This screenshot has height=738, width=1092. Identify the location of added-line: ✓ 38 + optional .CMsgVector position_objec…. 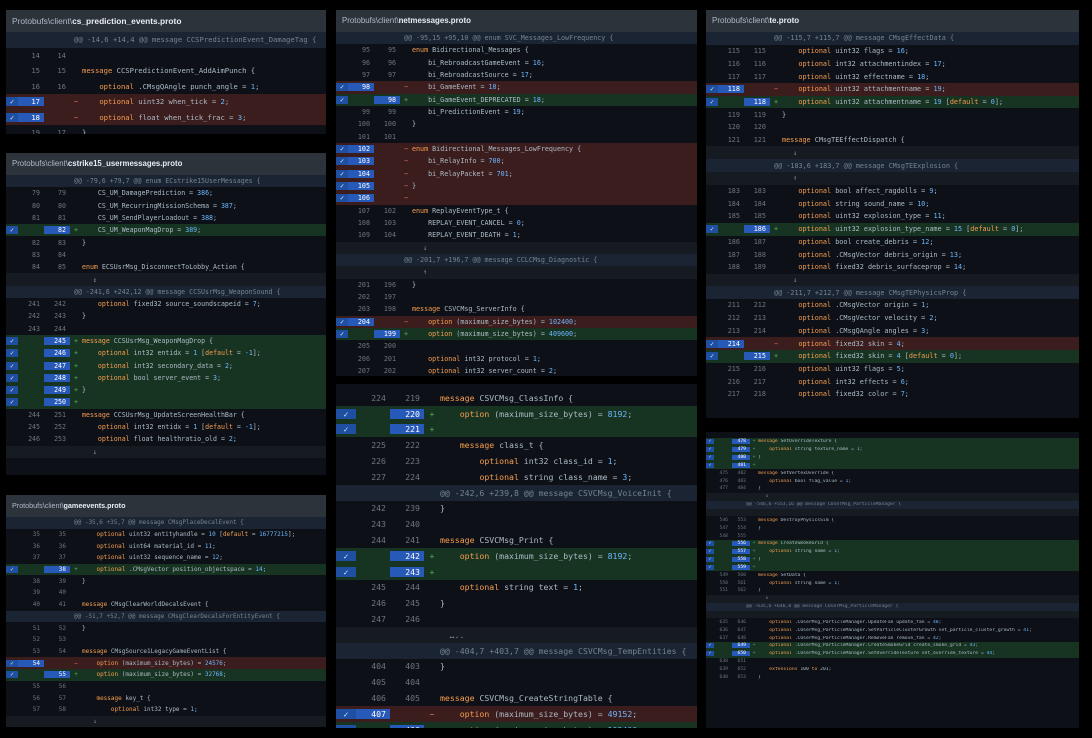
(166, 569).